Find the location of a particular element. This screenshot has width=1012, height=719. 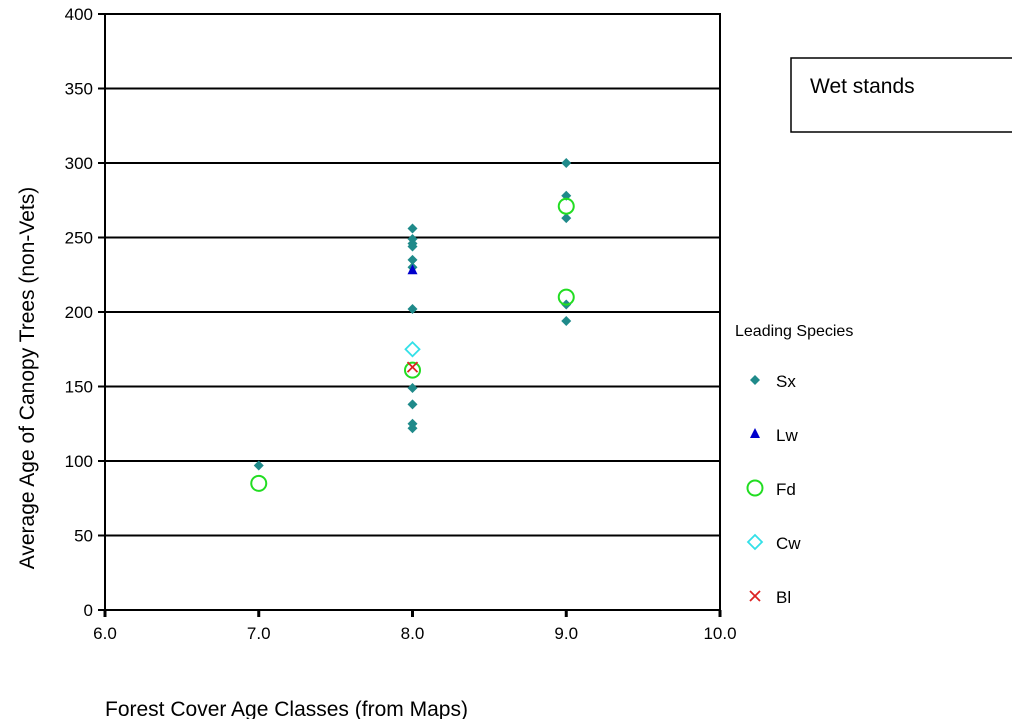

legend-item-lw: Lw is located at coordinates (774, 435).